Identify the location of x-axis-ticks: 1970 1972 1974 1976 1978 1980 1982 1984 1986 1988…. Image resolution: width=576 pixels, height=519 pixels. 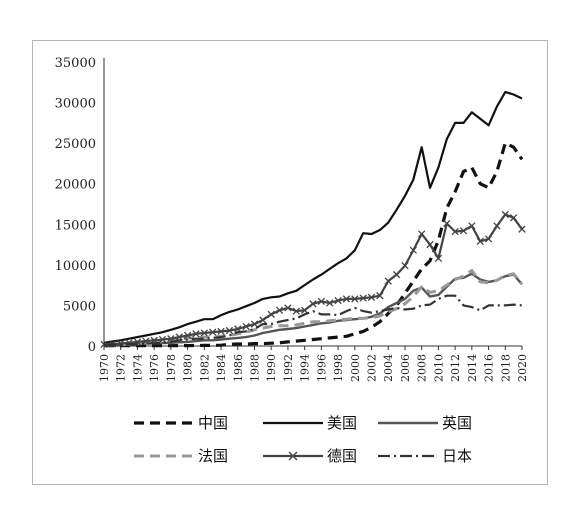
(313, 364).